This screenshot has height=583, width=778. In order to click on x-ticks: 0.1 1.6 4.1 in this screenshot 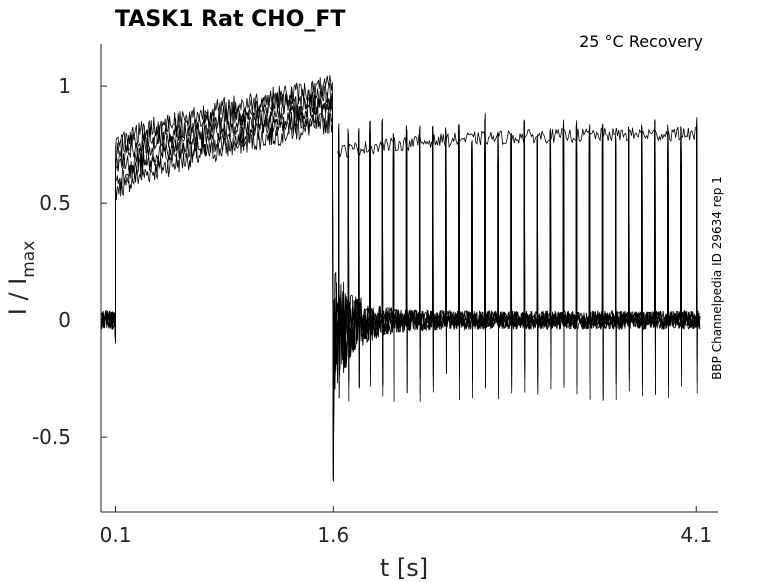, I will do `click(406, 526)`.